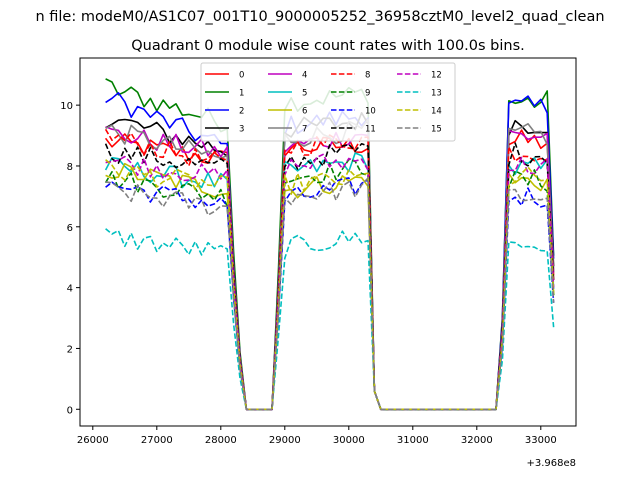 The width and height of the screenshot is (640, 480). Describe the element at coordinates (157, 440) in the screenshot. I see `x-tick-label: 27000` at that location.